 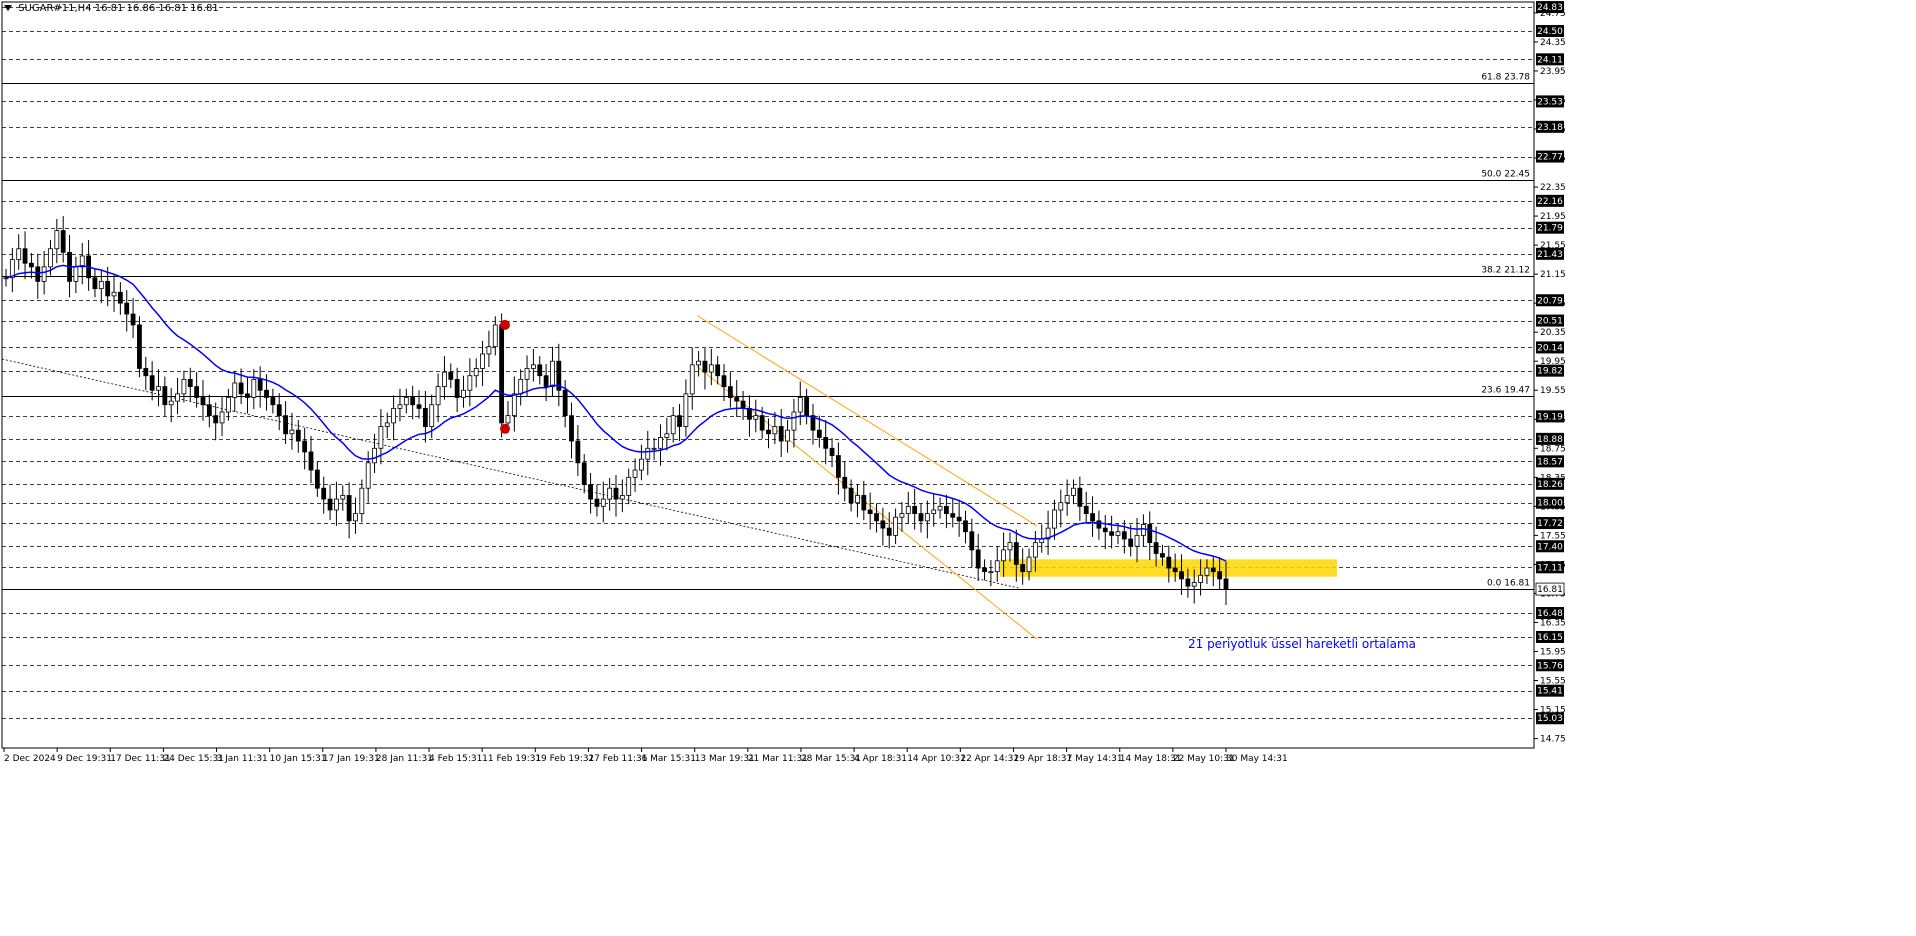 I want to click on time-axis-label: 17 Jan 19:31, so click(x=351, y=759).